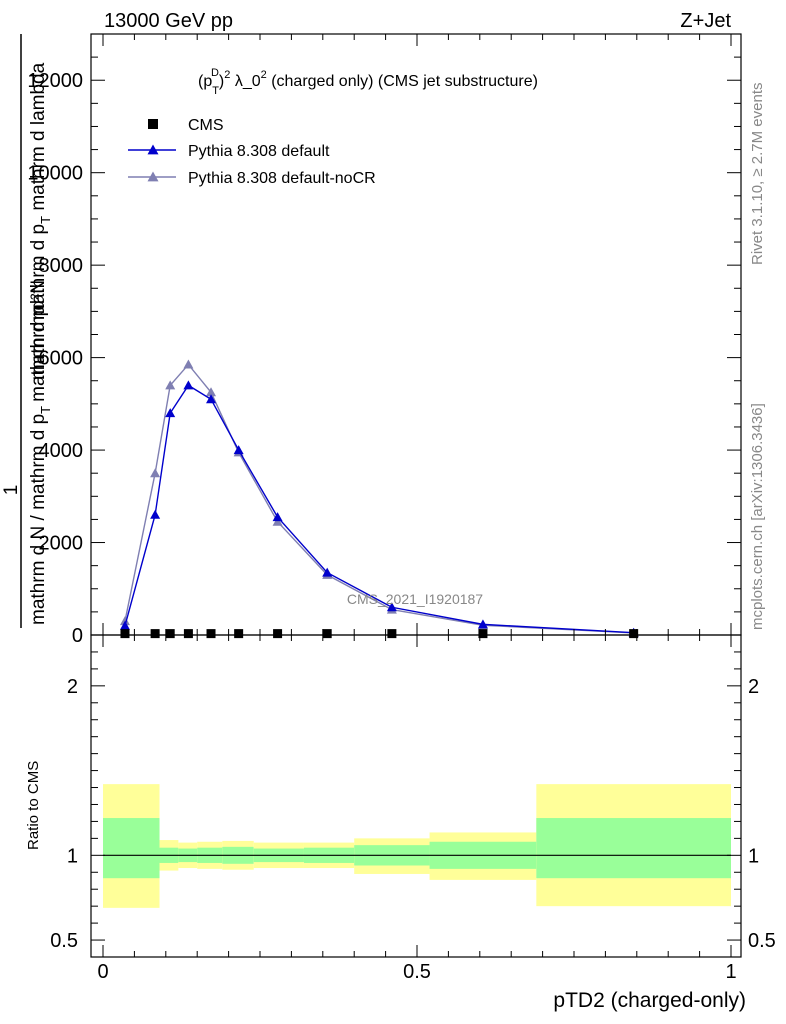 Image resolution: width=786 pixels, height=1024 pixels. I want to click on legend-label: Pythia 8.308 default-noCR, so click(282, 178).